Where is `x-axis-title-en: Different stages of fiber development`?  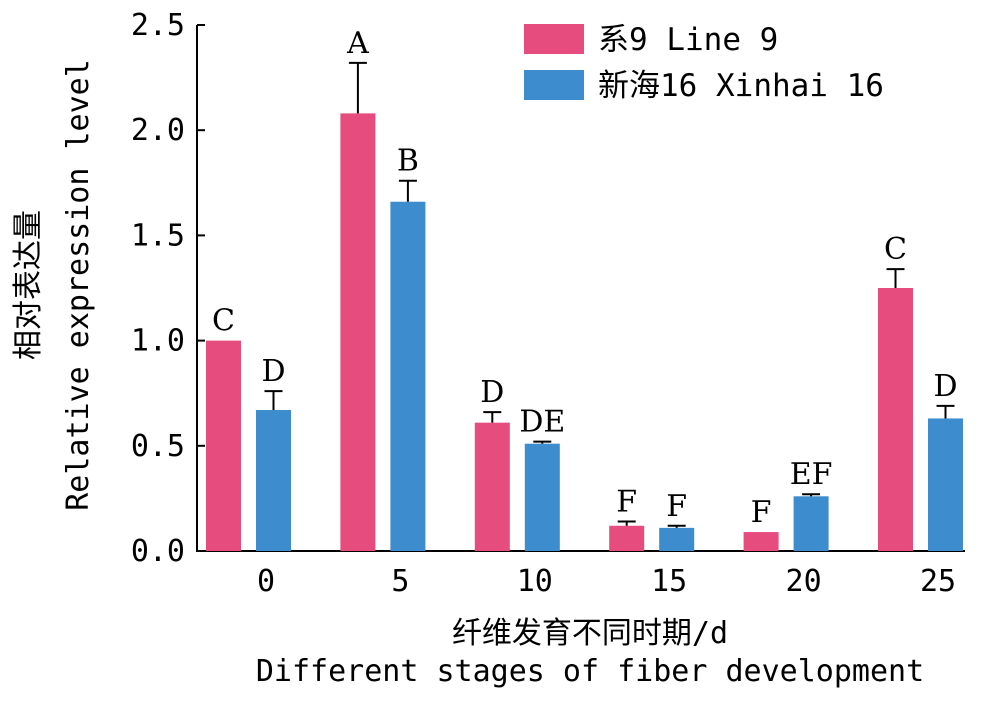 x-axis-title-en: Different stages of fiber development is located at coordinates (590, 671).